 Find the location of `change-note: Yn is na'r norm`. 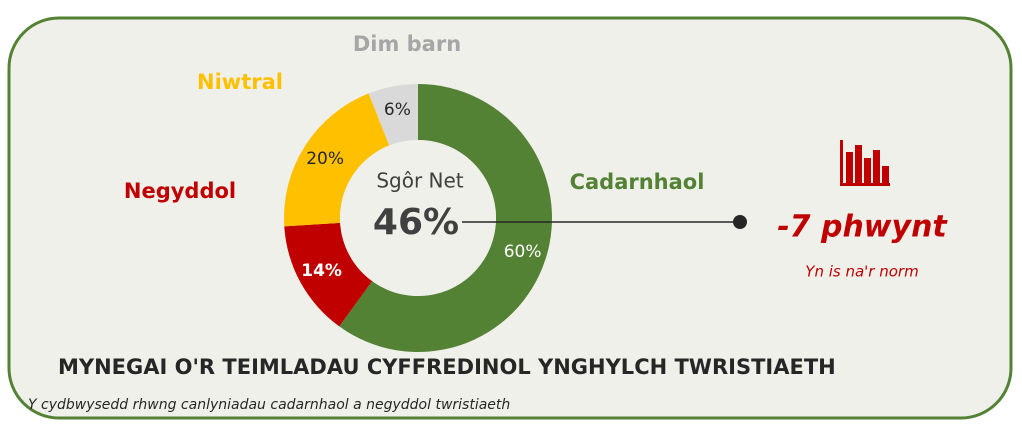

change-note: Yn is na'r norm is located at coordinates (861, 272).